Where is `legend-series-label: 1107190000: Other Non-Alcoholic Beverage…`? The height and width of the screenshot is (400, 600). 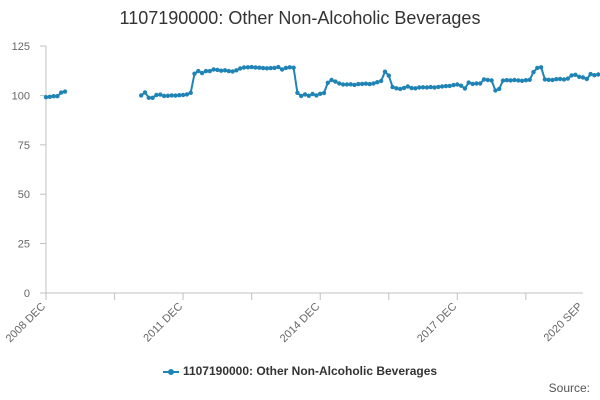
legend-series-label: 1107190000: Other Non-Alcoholic Beverage… is located at coordinates (310, 371).